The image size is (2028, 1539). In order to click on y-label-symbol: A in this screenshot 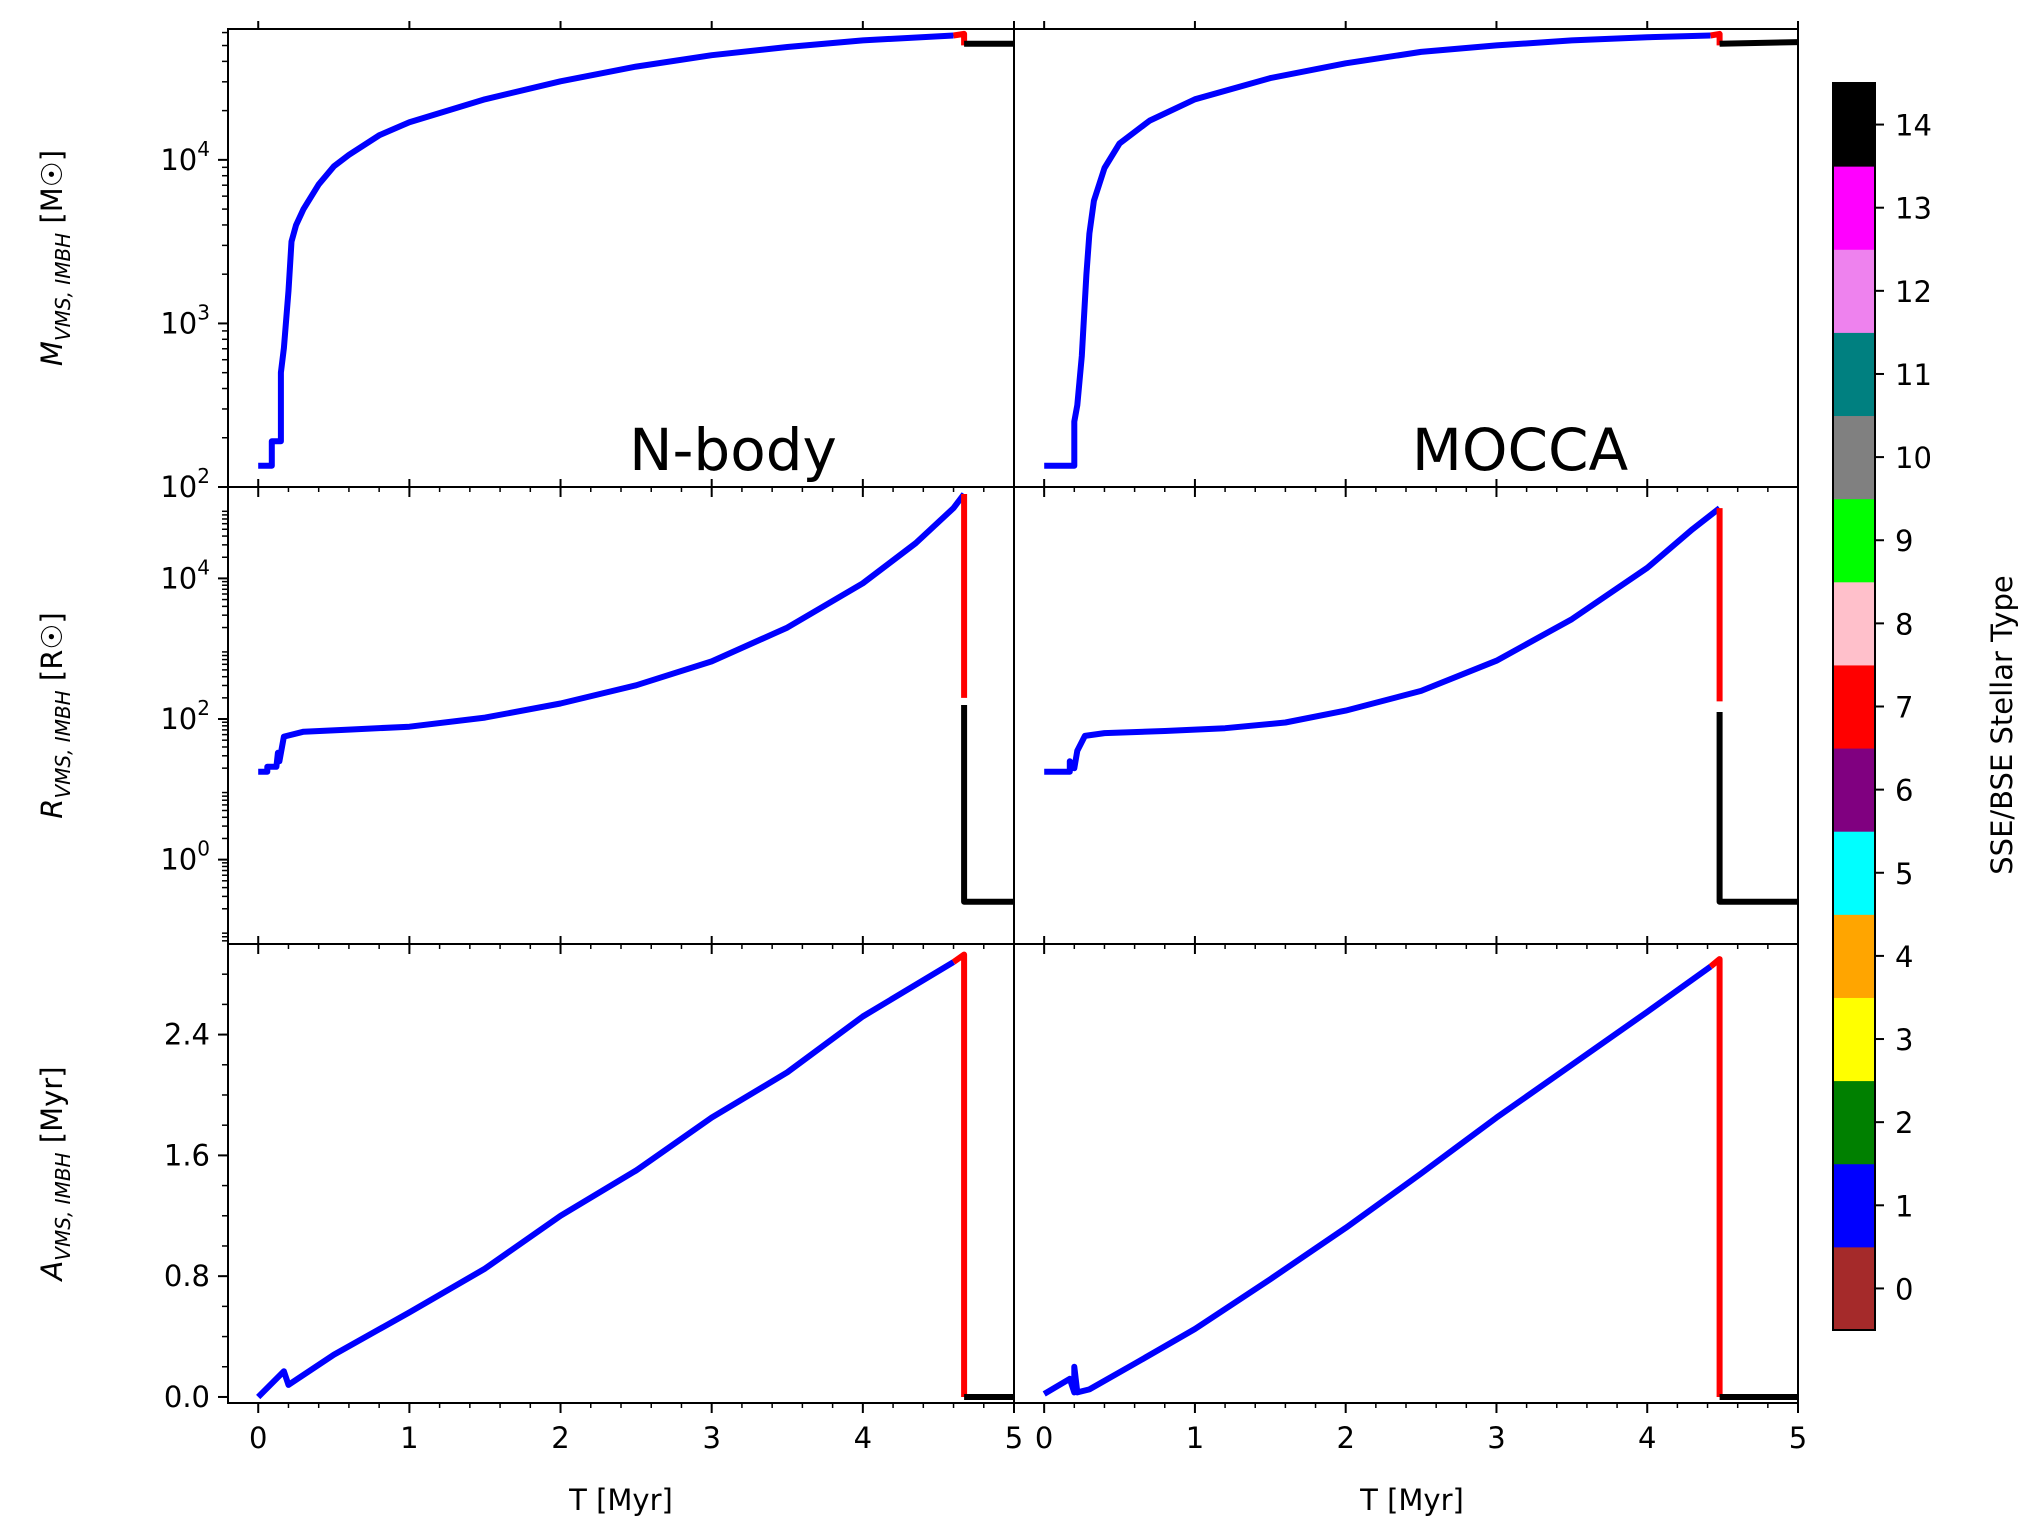, I will do `click(52, 1272)`.